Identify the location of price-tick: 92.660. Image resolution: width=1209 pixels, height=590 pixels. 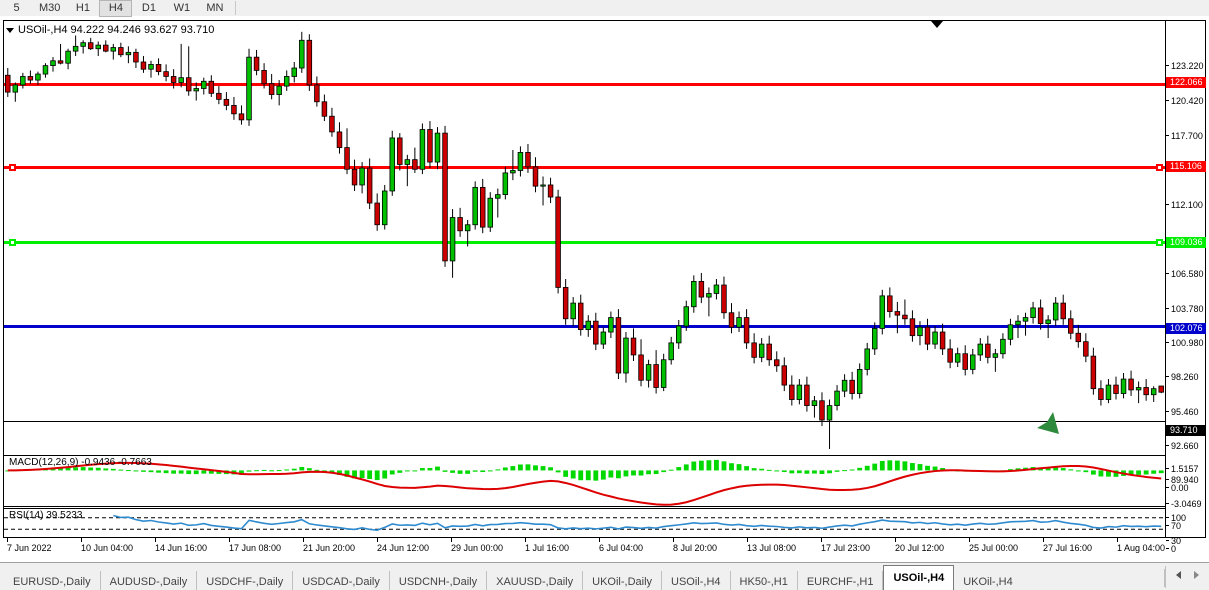
(1182, 446).